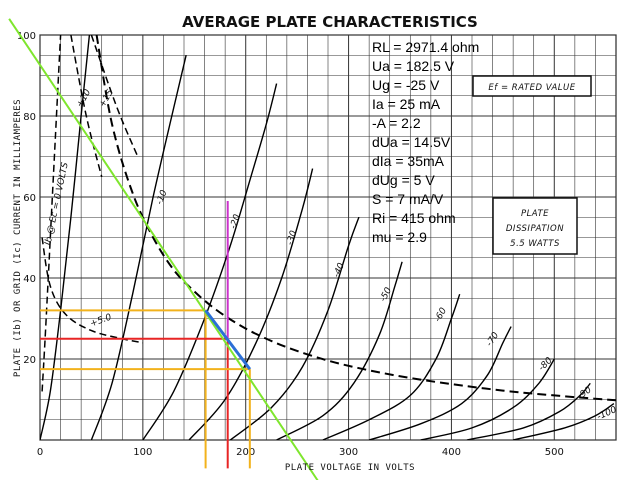 Image resolution: width=632 pixels, height=480 pixels. What do you see at coordinates (413, 66) in the screenshot?
I see `info-line: Ua = 182.5 V` at bounding box center [413, 66].